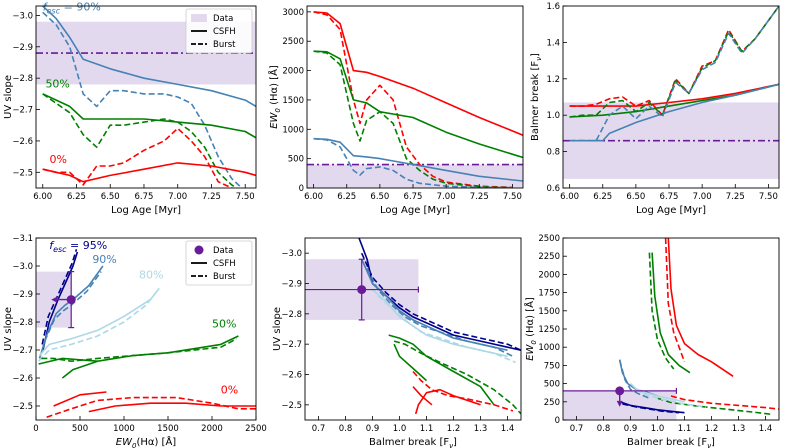  Describe the element at coordinates (151, 275) in the screenshot. I see `curve-label: 80%` at that location.